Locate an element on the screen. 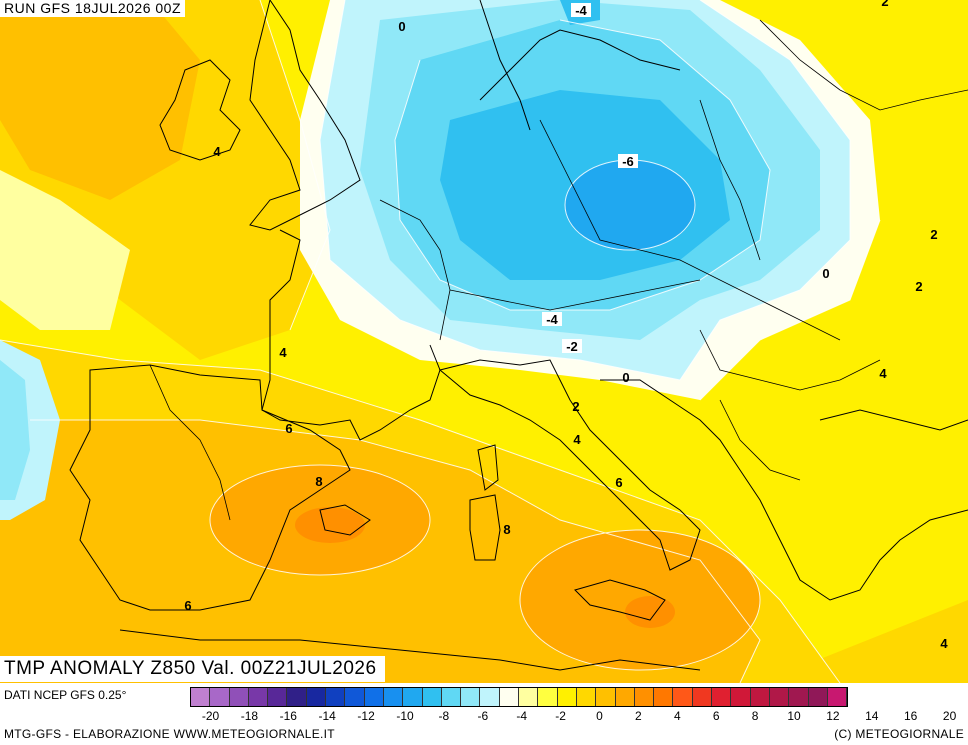 This screenshot has width=968, height=745. hot-spot-baleares is located at coordinates (330, 525).